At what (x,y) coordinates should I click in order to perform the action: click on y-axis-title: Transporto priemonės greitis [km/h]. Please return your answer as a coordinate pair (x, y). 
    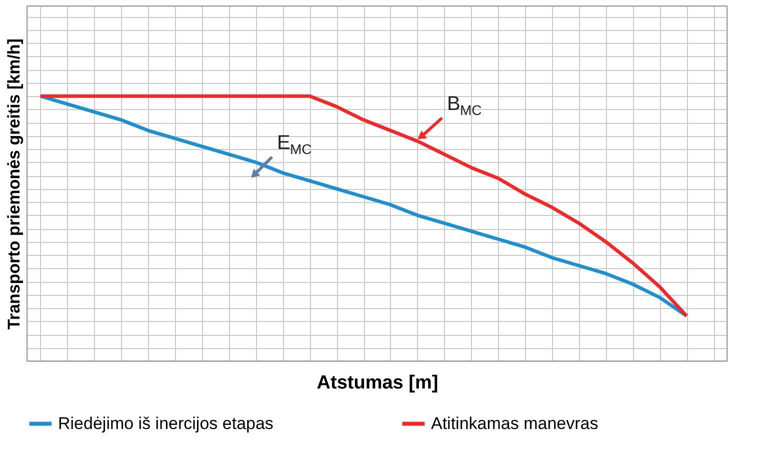
    Looking at the image, I should click on (14, 184).